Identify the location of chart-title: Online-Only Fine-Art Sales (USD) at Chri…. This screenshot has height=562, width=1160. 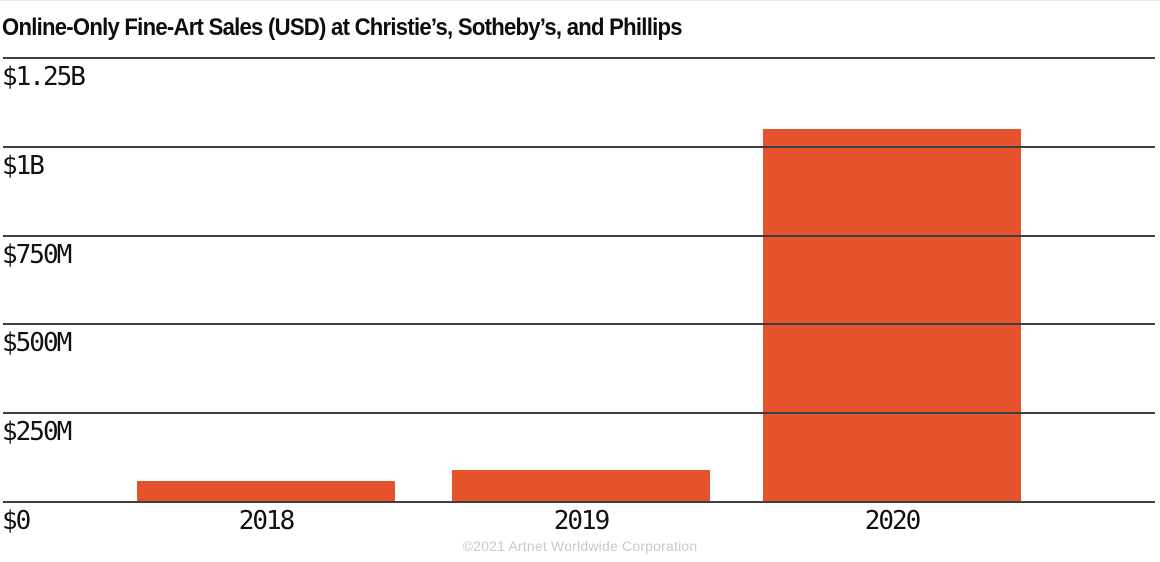
(342, 27).